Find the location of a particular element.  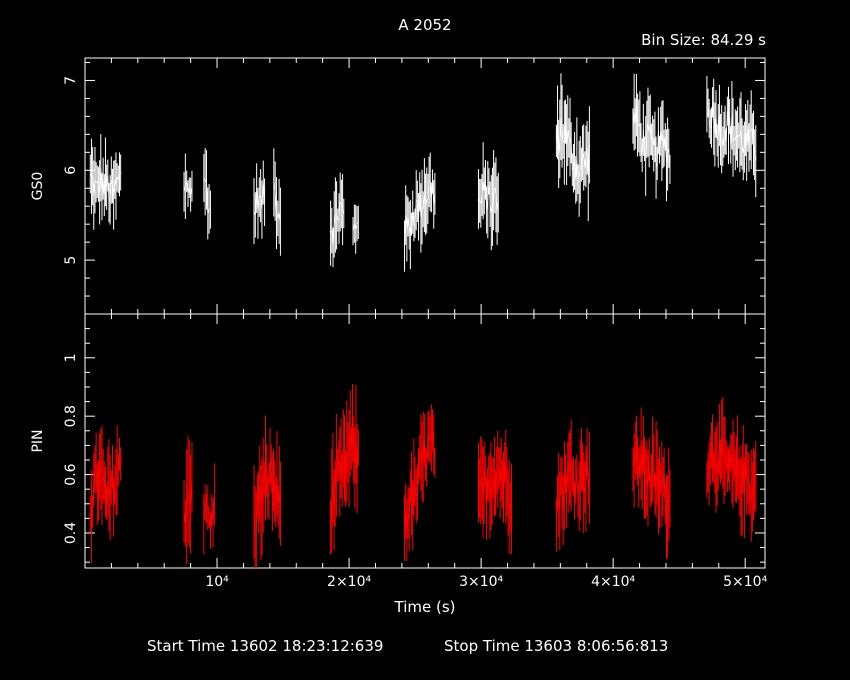

x-tick-label: 4×10⁴ is located at coordinates (613, 582).